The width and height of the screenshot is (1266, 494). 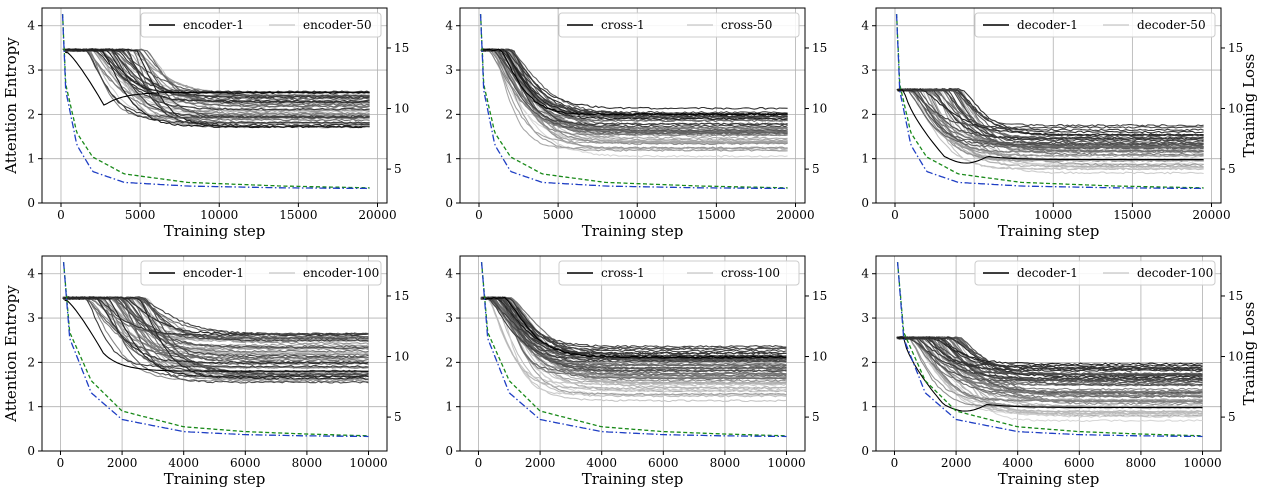 What do you see at coordinates (1047, 273) in the screenshot?
I see `legend-entry: decoder-1` at bounding box center [1047, 273].